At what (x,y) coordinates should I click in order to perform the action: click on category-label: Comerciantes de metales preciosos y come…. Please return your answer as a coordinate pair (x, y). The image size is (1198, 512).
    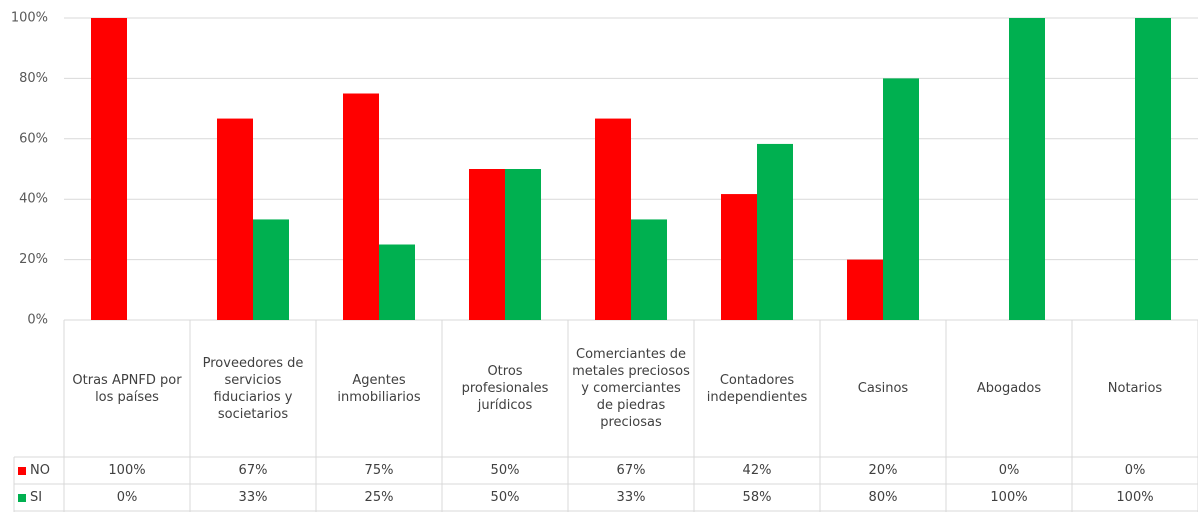
    Looking at the image, I should click on (631, 388).